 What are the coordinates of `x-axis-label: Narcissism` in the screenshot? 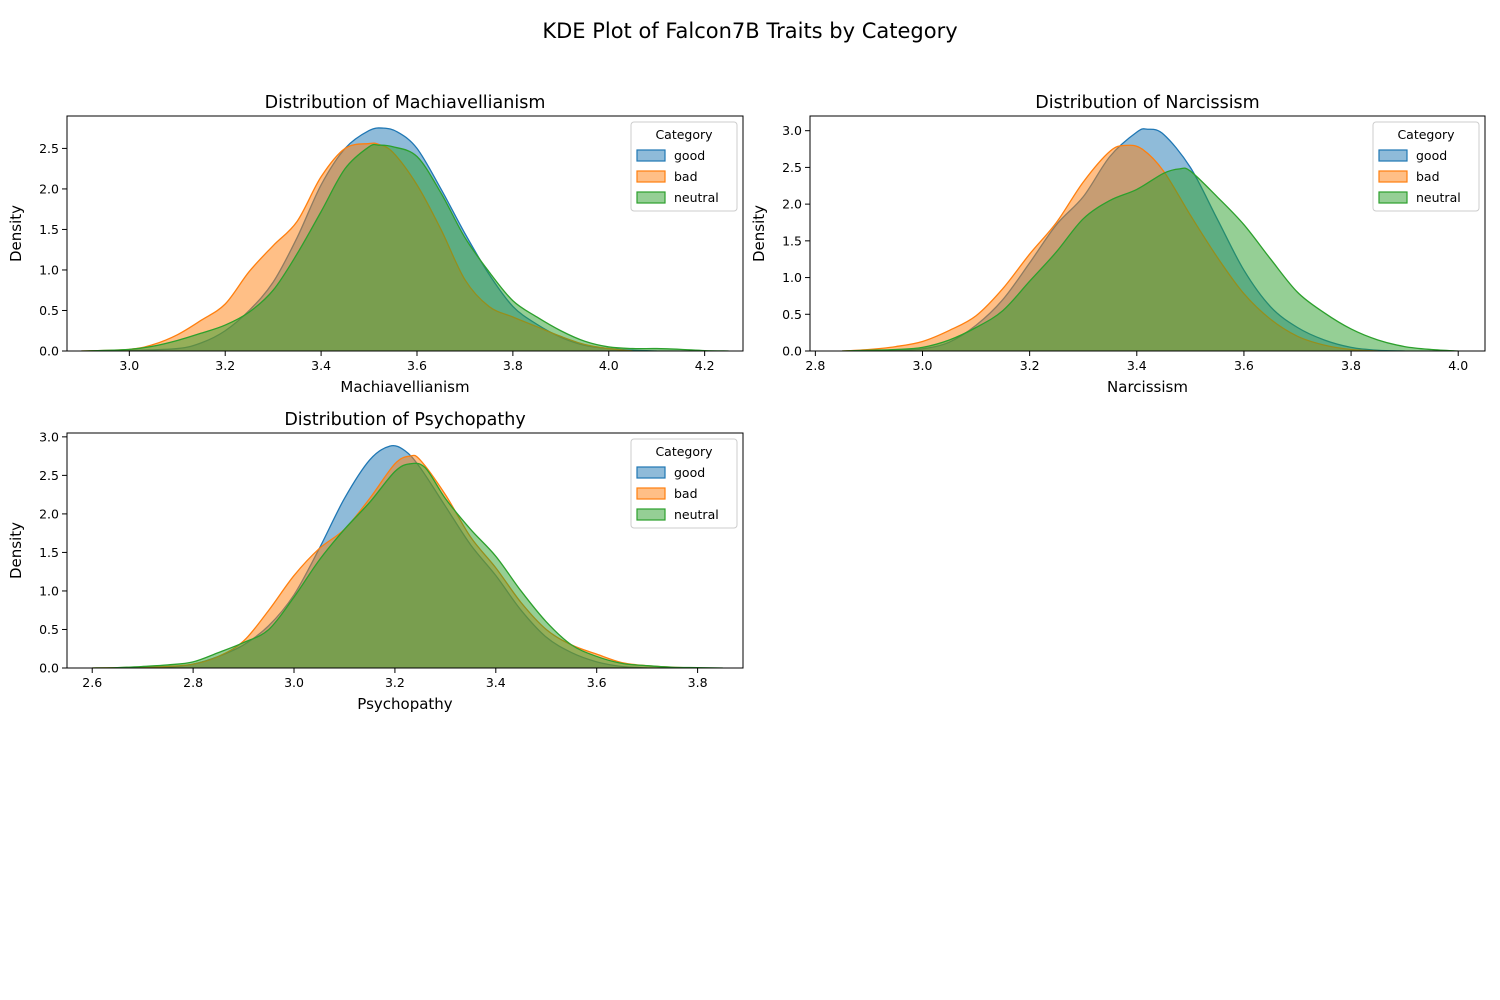 It's located at (1147, 387).